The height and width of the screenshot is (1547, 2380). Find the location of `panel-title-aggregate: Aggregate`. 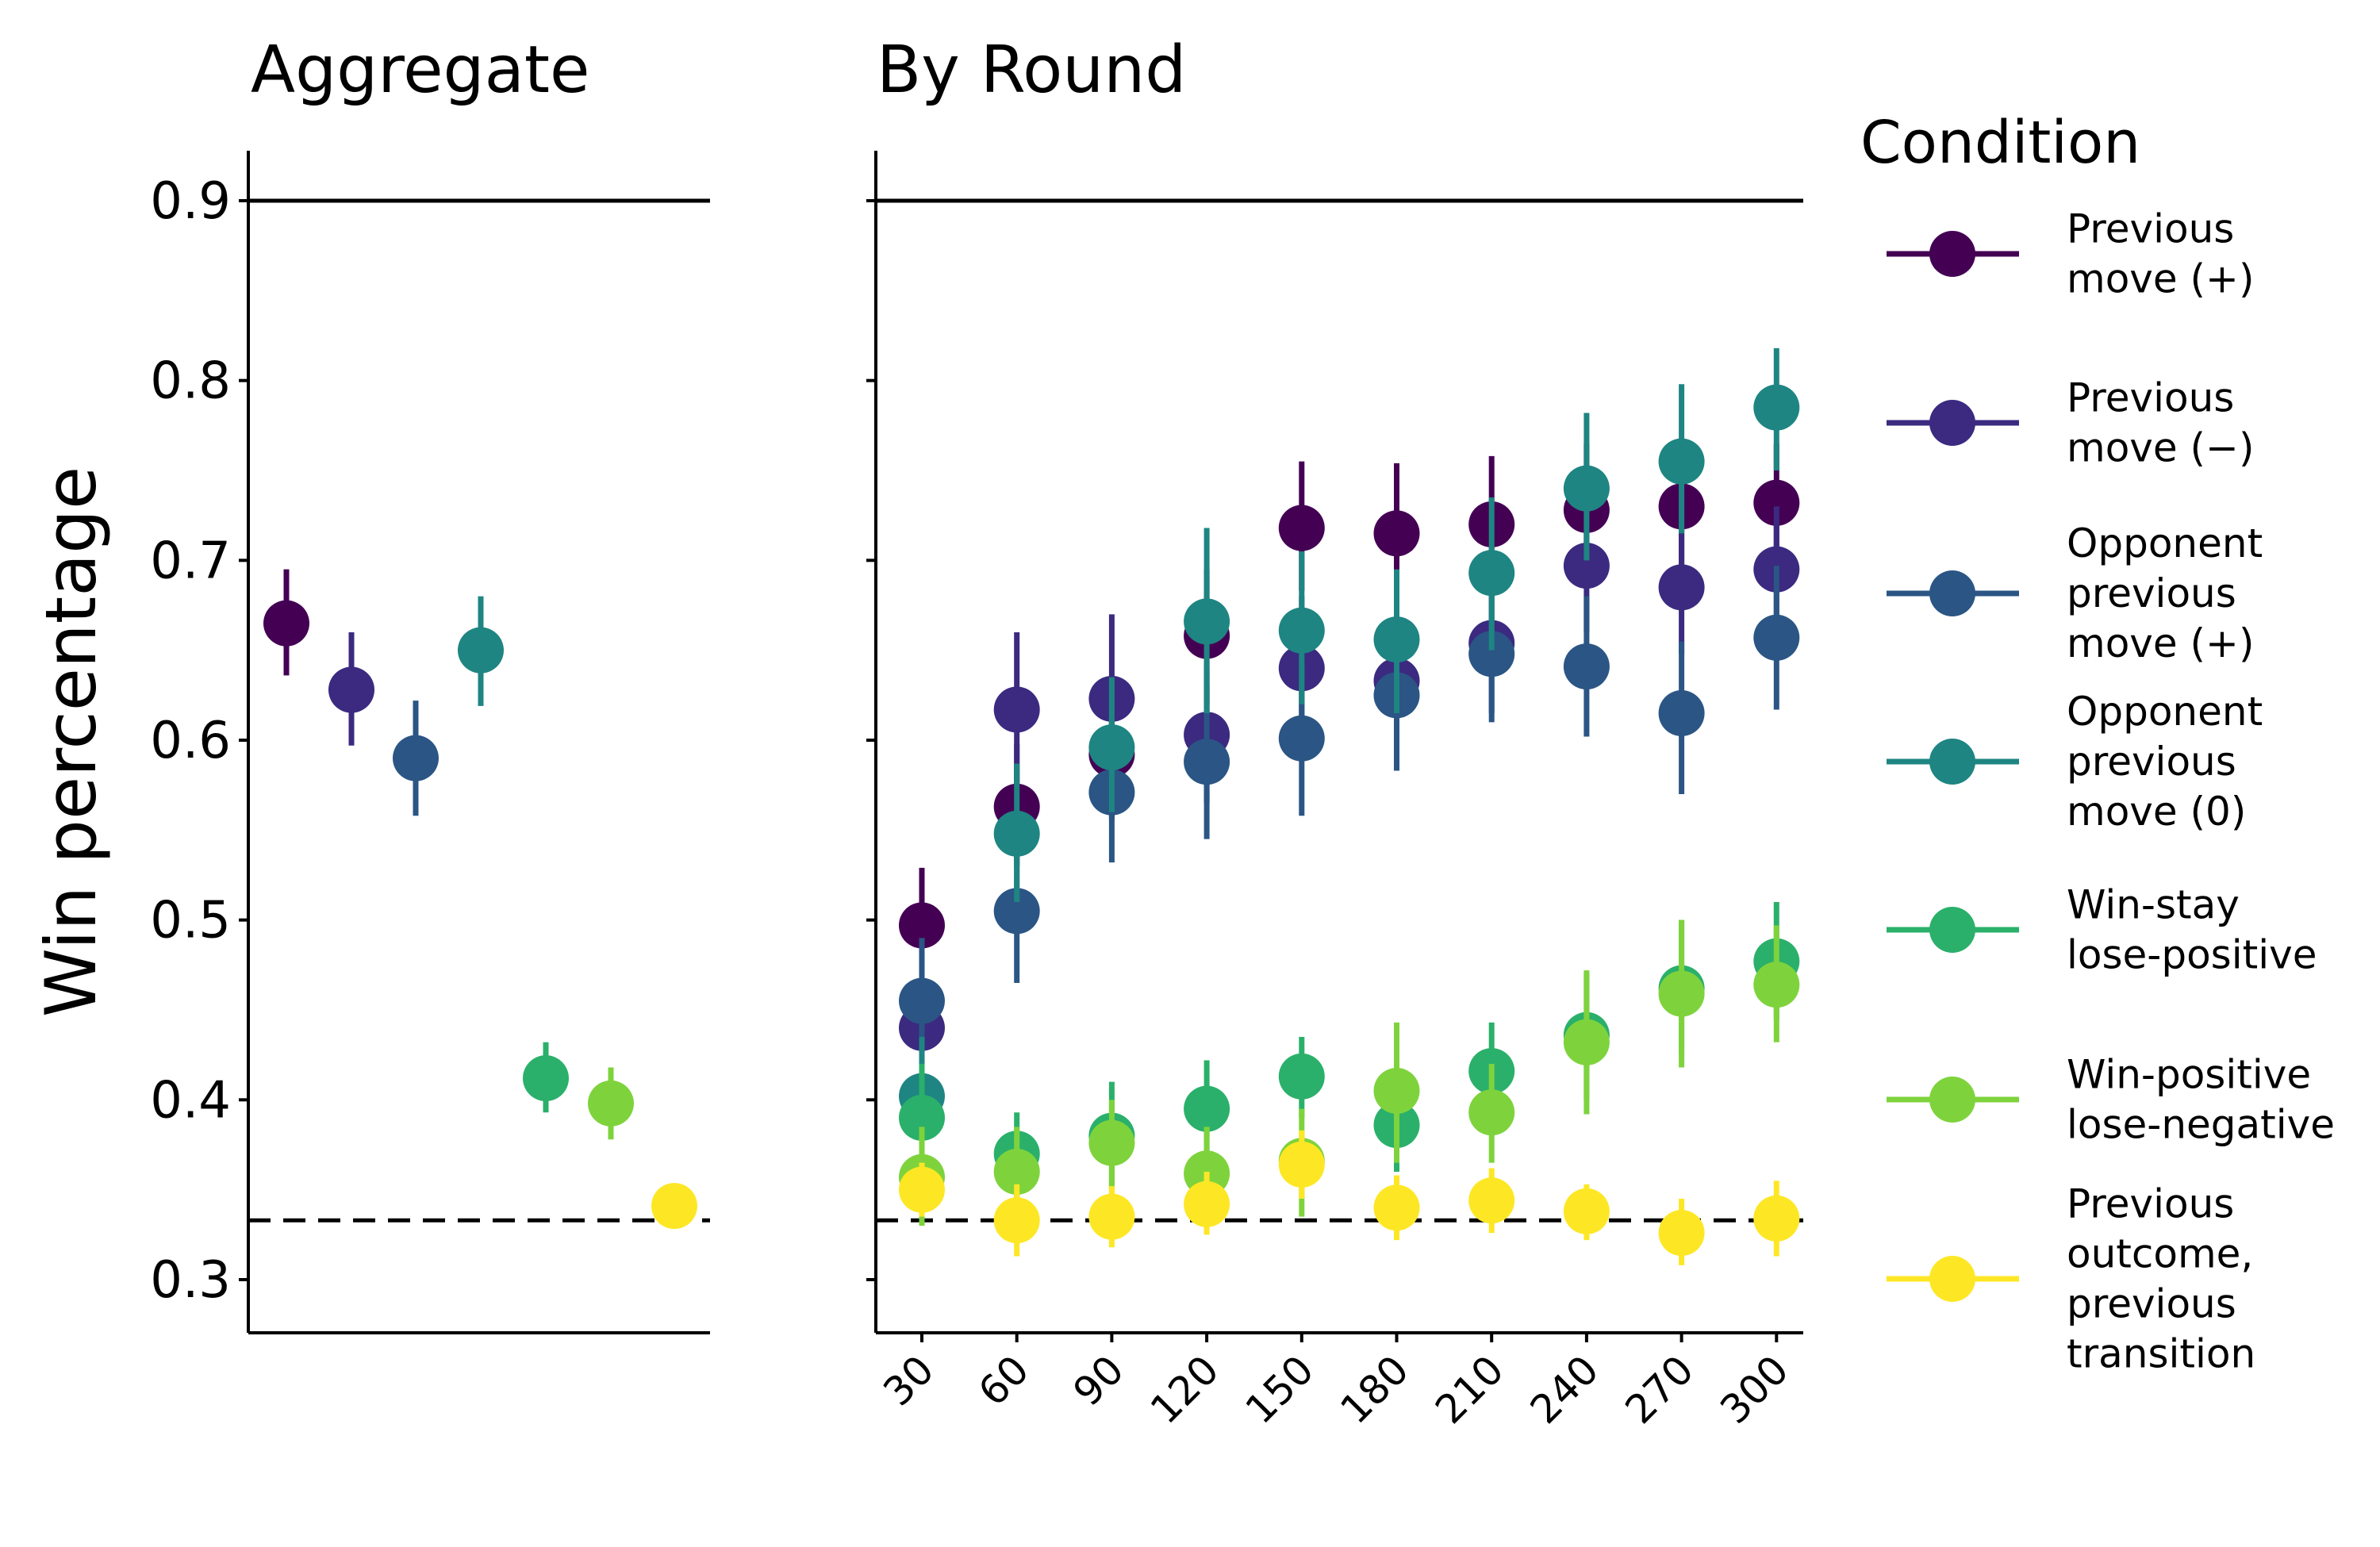

panel-title-aggregate: Aggregate is located at coordinates (420, 70).